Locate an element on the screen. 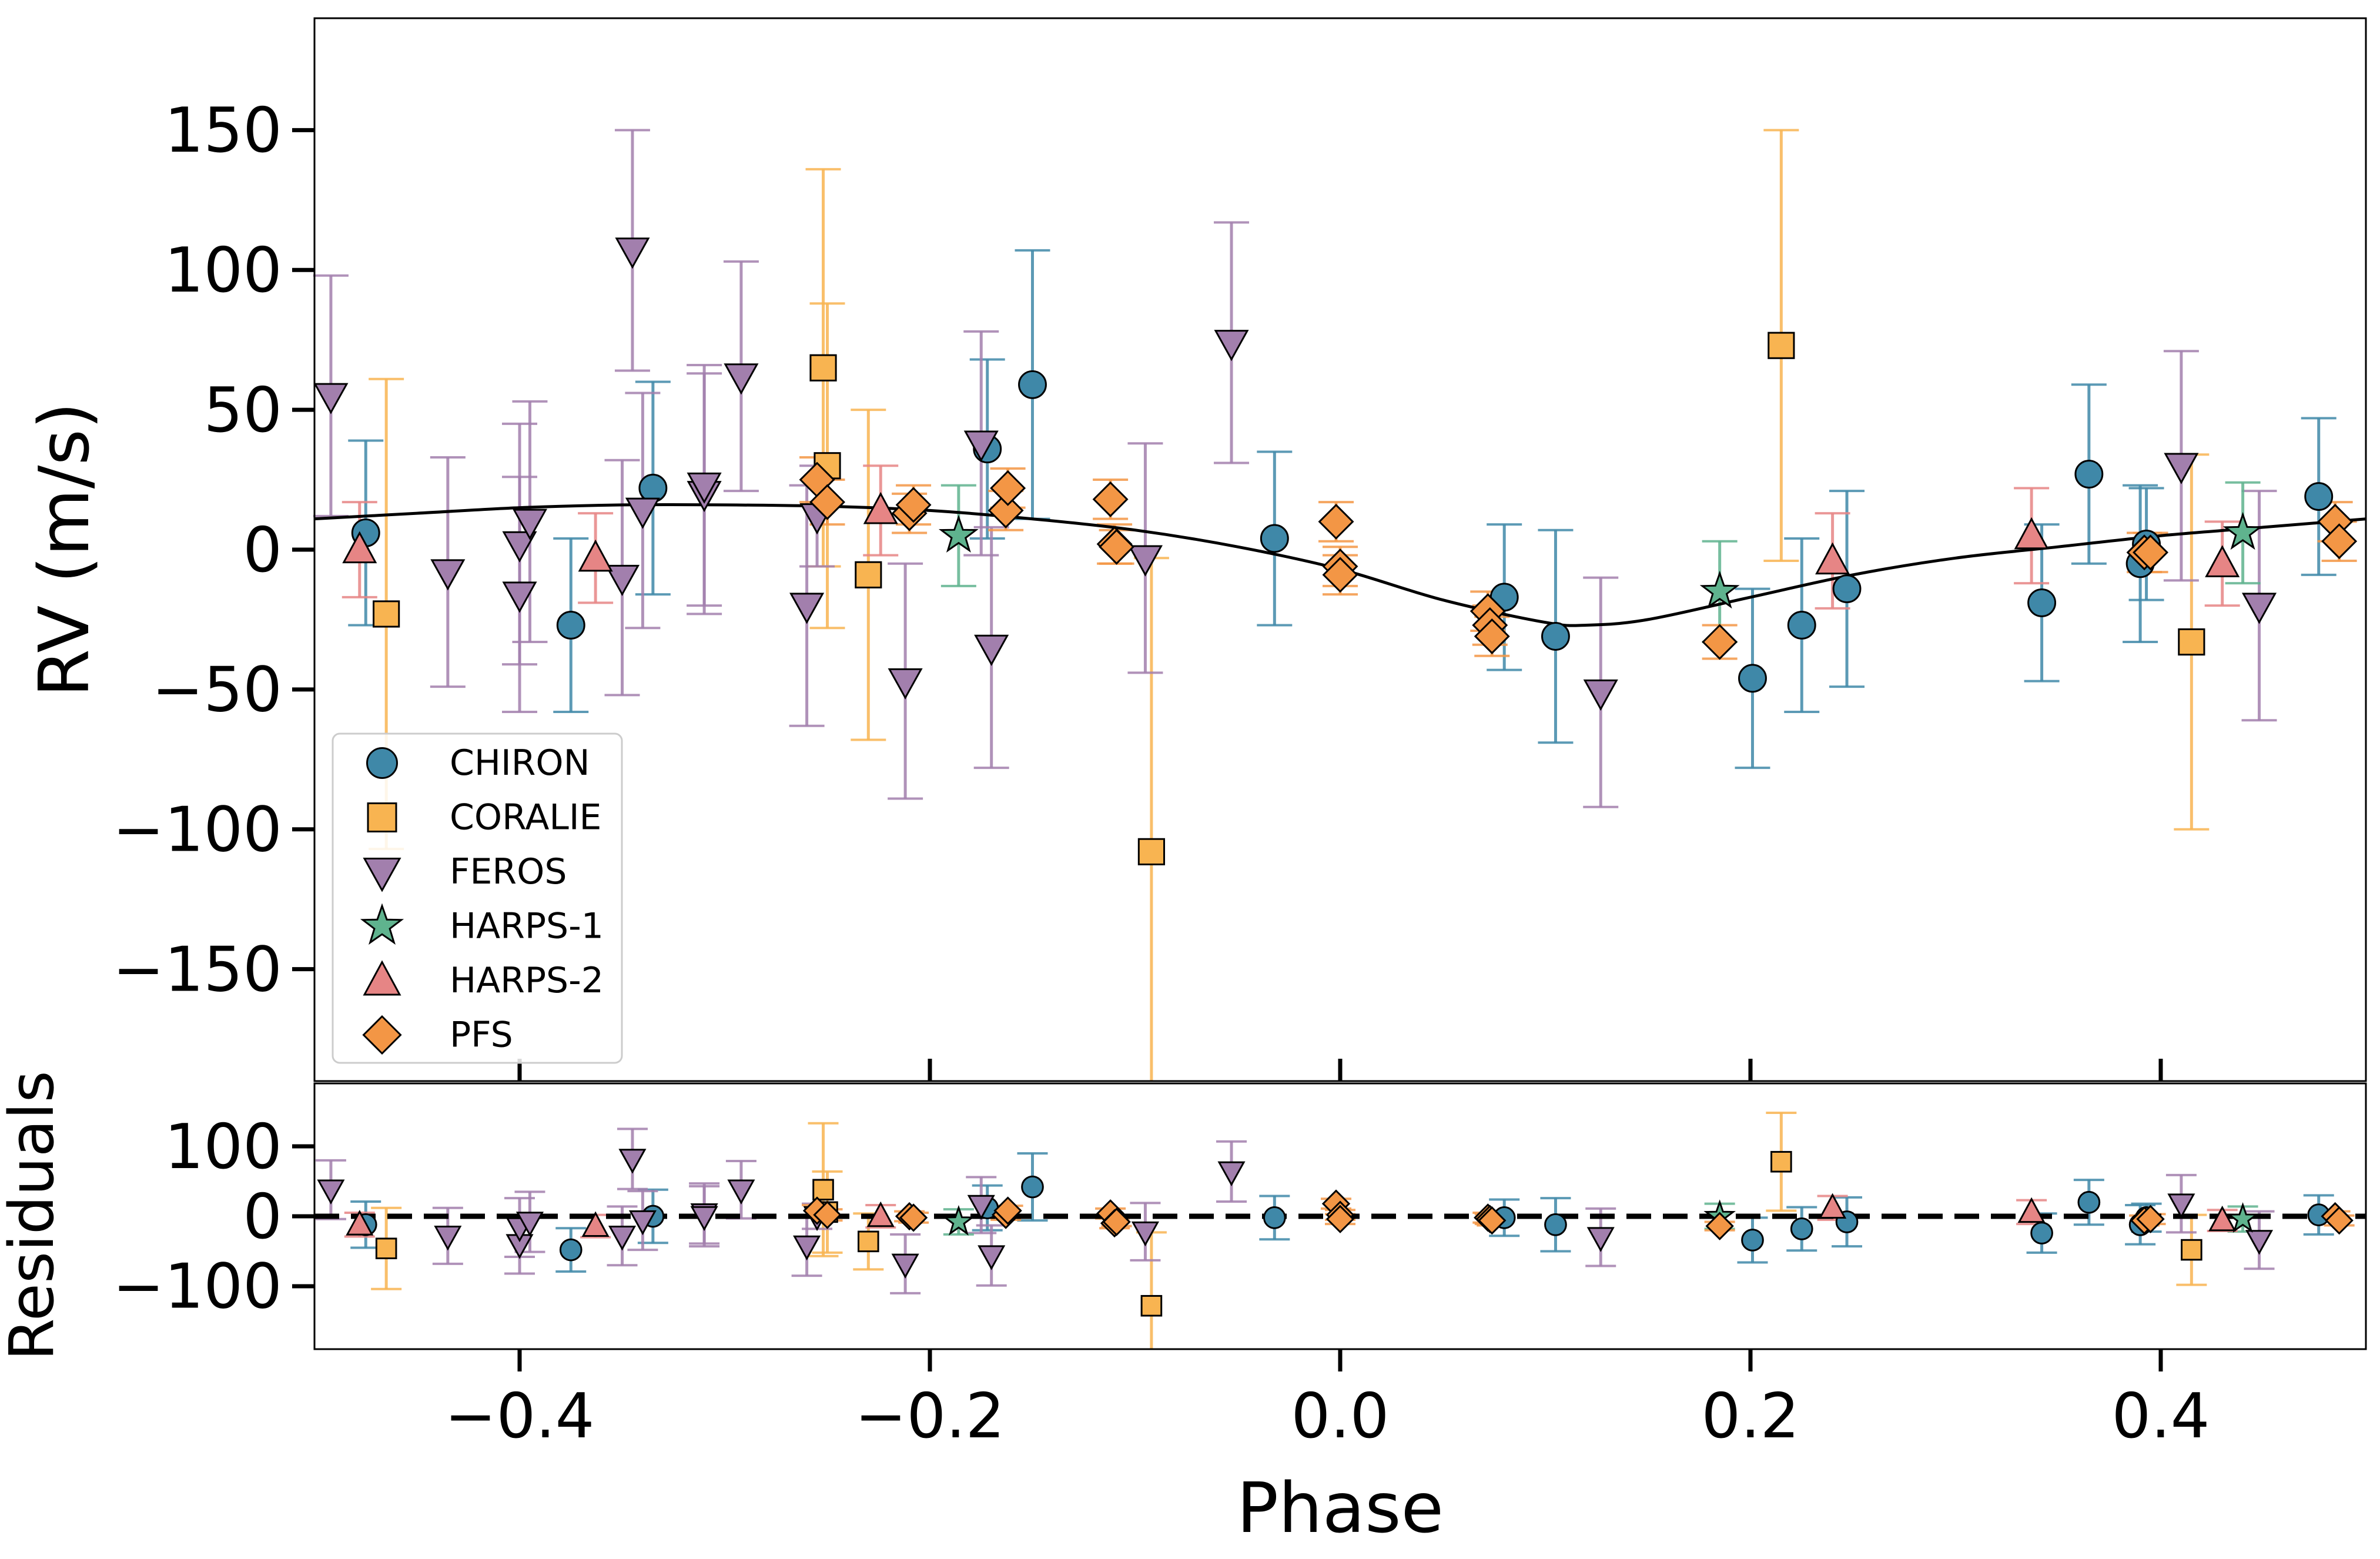 The image size is (2380, 1559). legend-marker-feros is located at coordinates (382, 875).